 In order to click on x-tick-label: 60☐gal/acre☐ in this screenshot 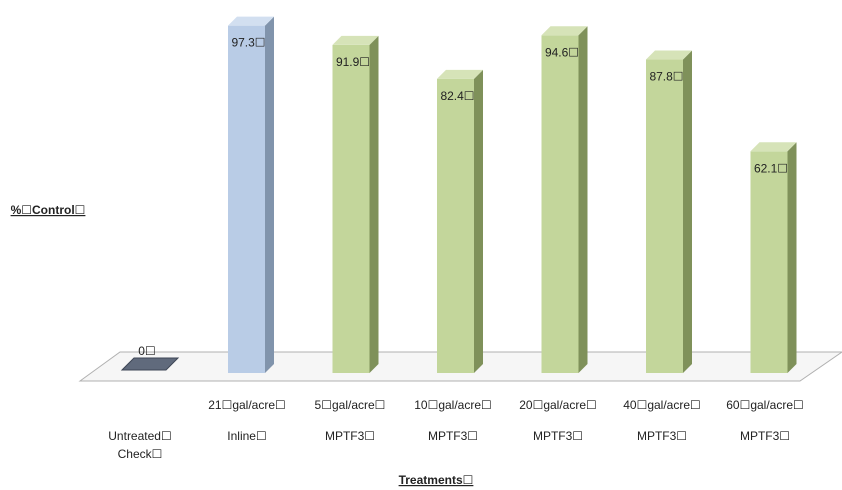, I will do `click(765, 405)`.